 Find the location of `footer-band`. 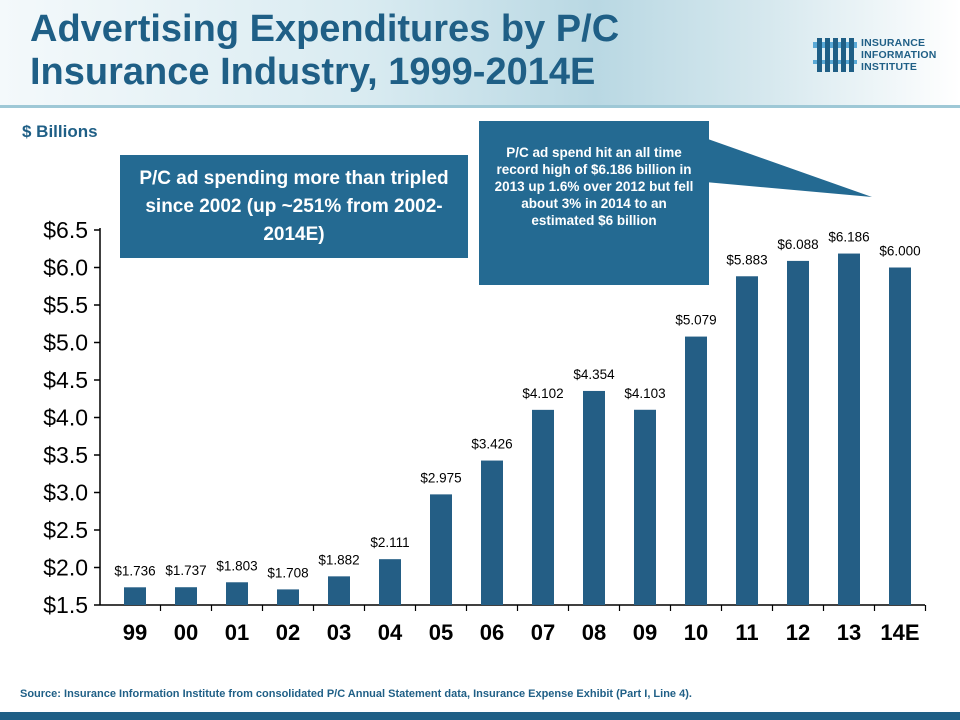

footer-band is located at coordinates (480, 716).